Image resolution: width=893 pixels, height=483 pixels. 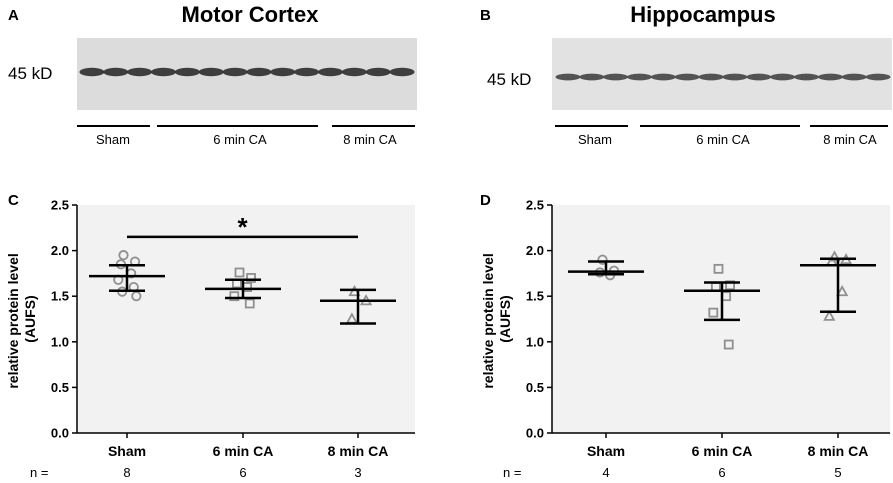 I want to click on y-axis-label-line1-c: relative protein level, so click(x=13, y=320).